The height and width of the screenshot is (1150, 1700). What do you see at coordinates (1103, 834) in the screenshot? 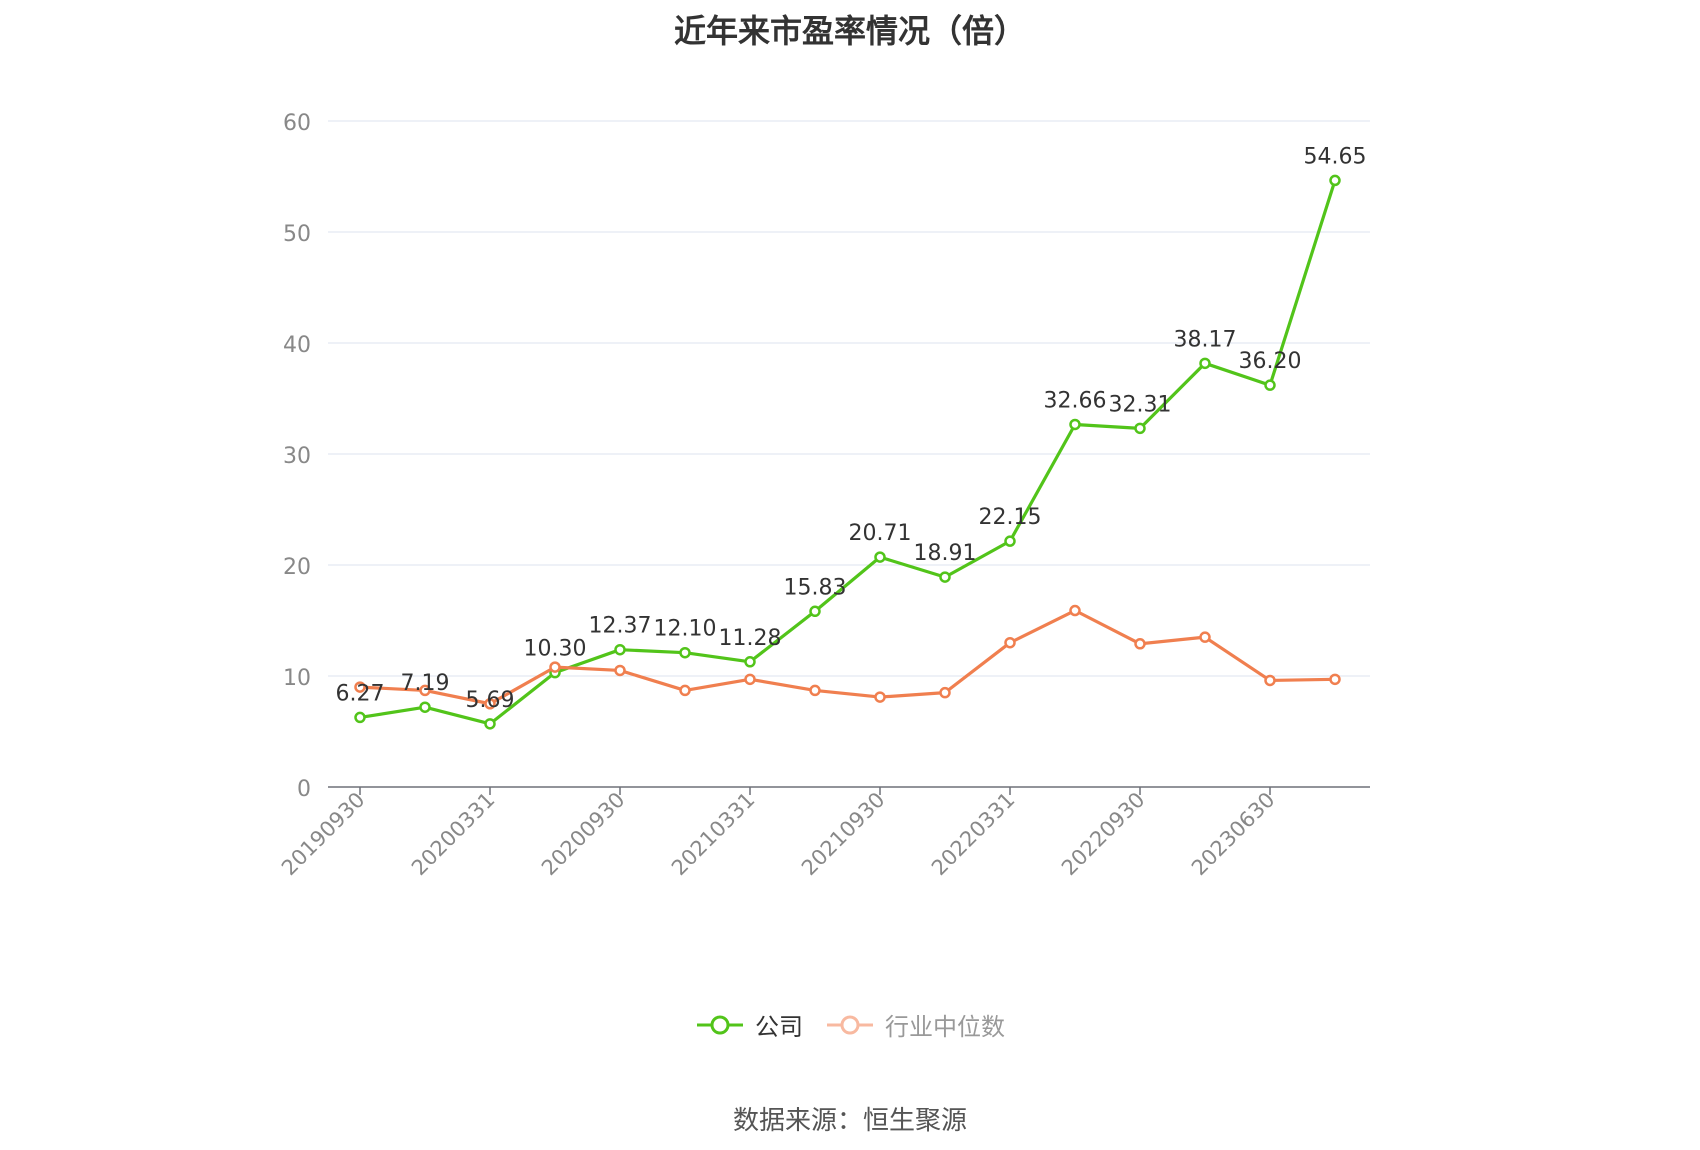
I see `x-tick-label-20220930: 20220930` at bounding box center [1103, 834].